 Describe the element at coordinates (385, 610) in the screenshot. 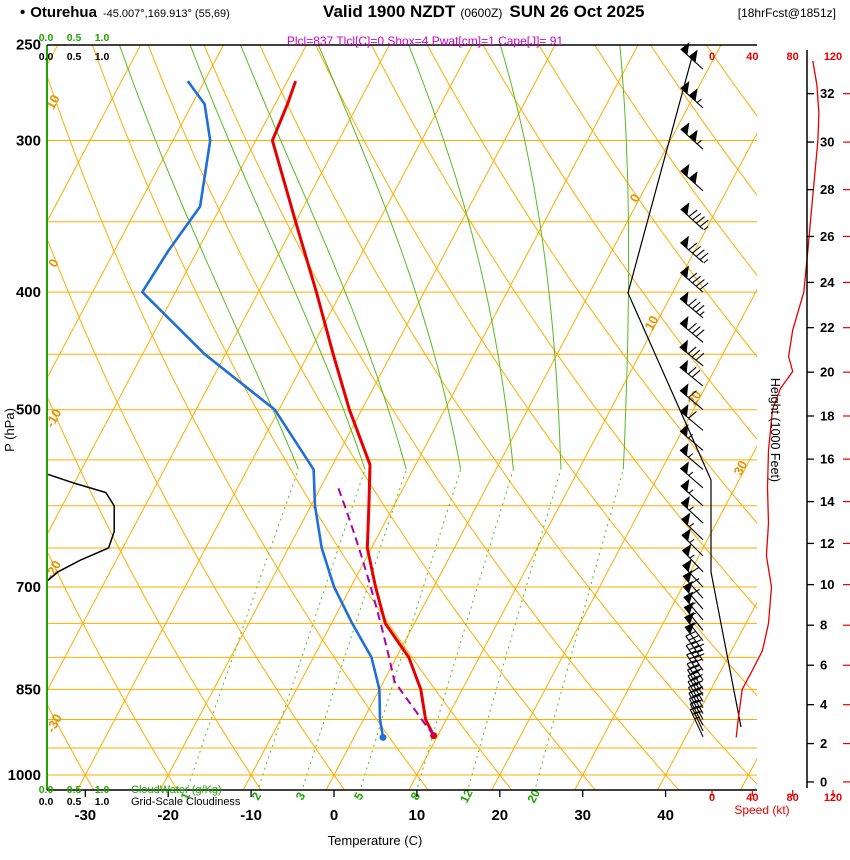

I see `parcel-ascent-curve` at that location.